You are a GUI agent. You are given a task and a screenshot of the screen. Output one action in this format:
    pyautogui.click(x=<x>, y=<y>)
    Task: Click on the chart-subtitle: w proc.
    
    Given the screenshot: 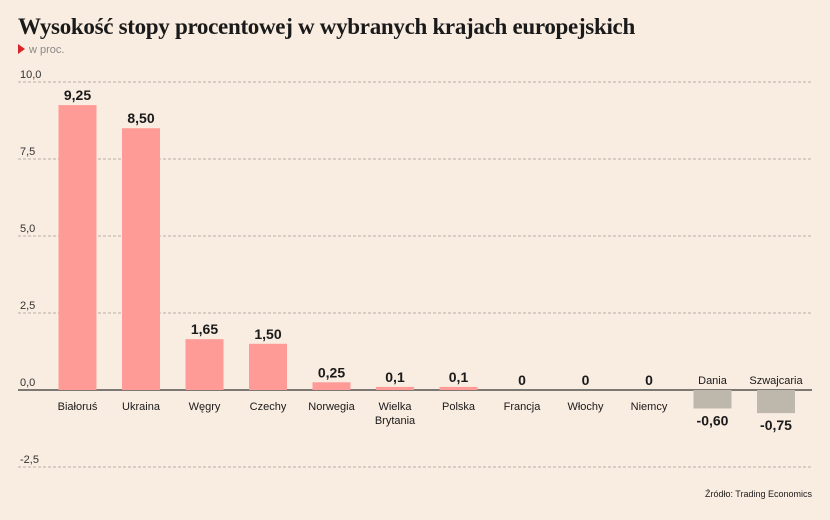 What is the action you would take?
    pyautogui.click(x=41, y=50)
    